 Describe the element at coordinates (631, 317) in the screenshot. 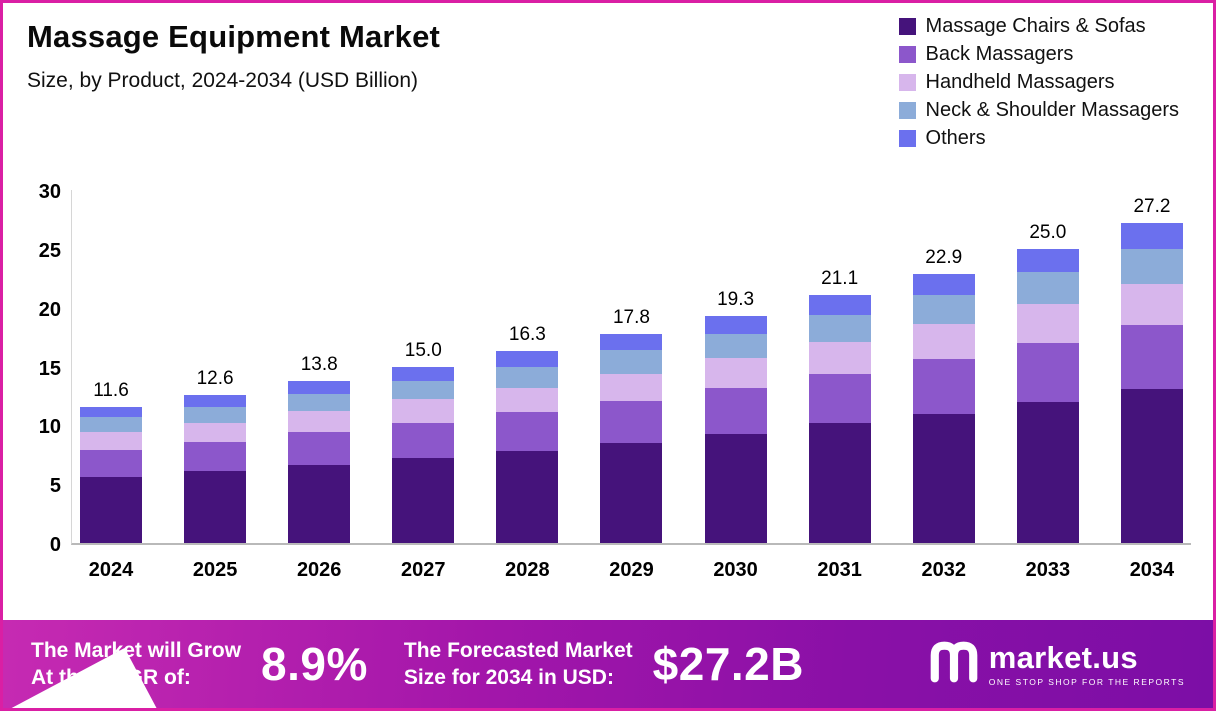

I see `bar-total-label: 17.8` at that location.